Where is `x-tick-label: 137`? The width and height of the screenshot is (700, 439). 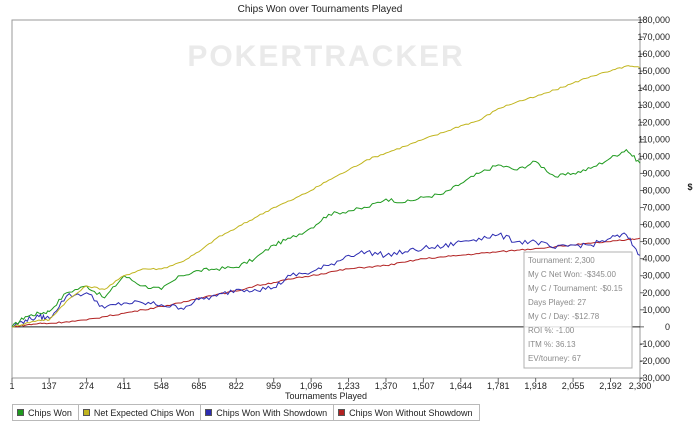
x-tick-label: 137 is located at coordinates (49, 386).